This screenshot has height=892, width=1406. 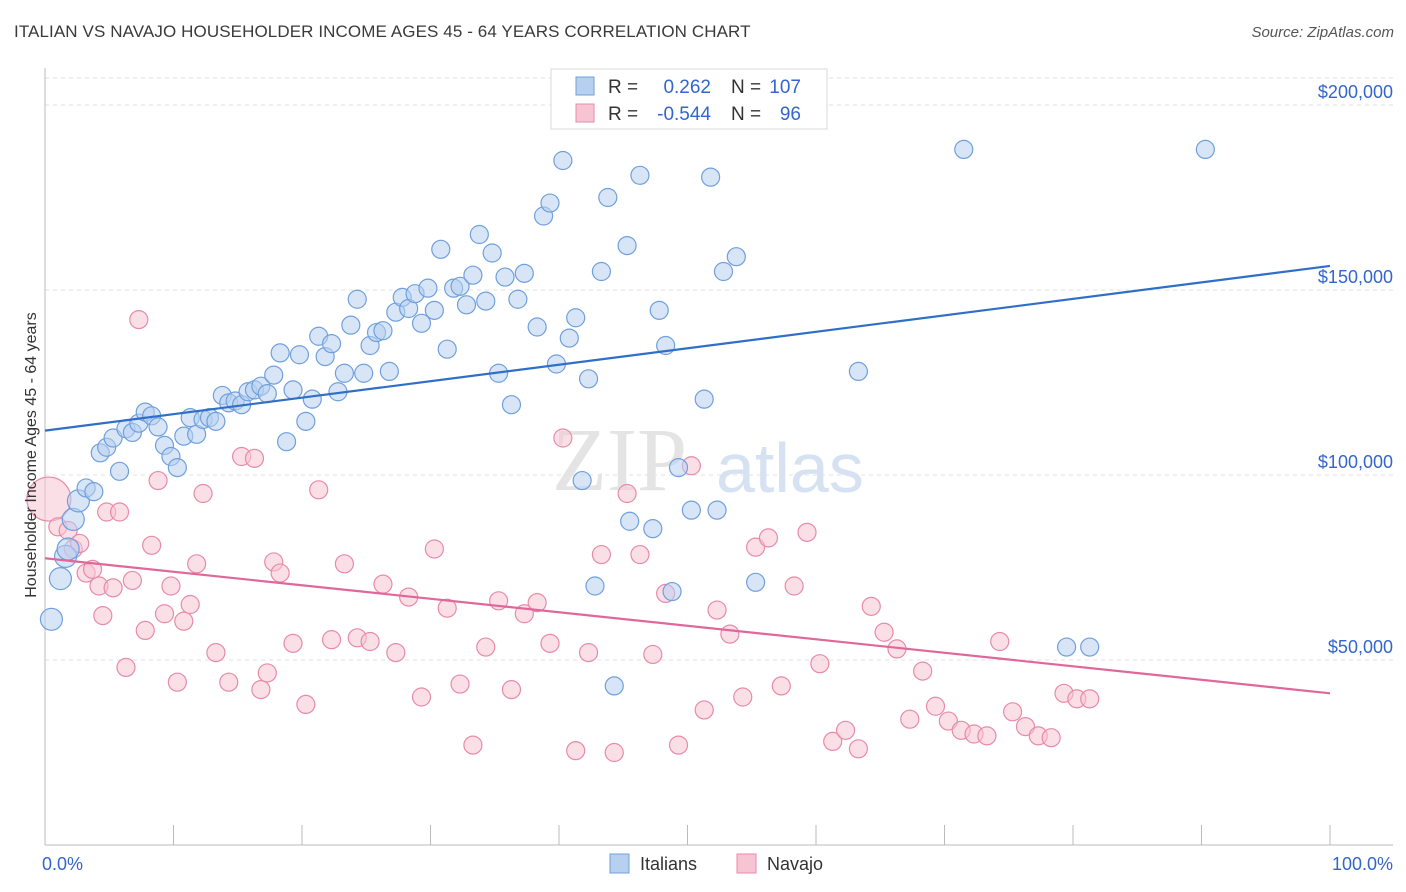 I want to click on y-tick-labels: $50,000 $100,000 $150,000 $200,000, so click(x=1355, y=369).